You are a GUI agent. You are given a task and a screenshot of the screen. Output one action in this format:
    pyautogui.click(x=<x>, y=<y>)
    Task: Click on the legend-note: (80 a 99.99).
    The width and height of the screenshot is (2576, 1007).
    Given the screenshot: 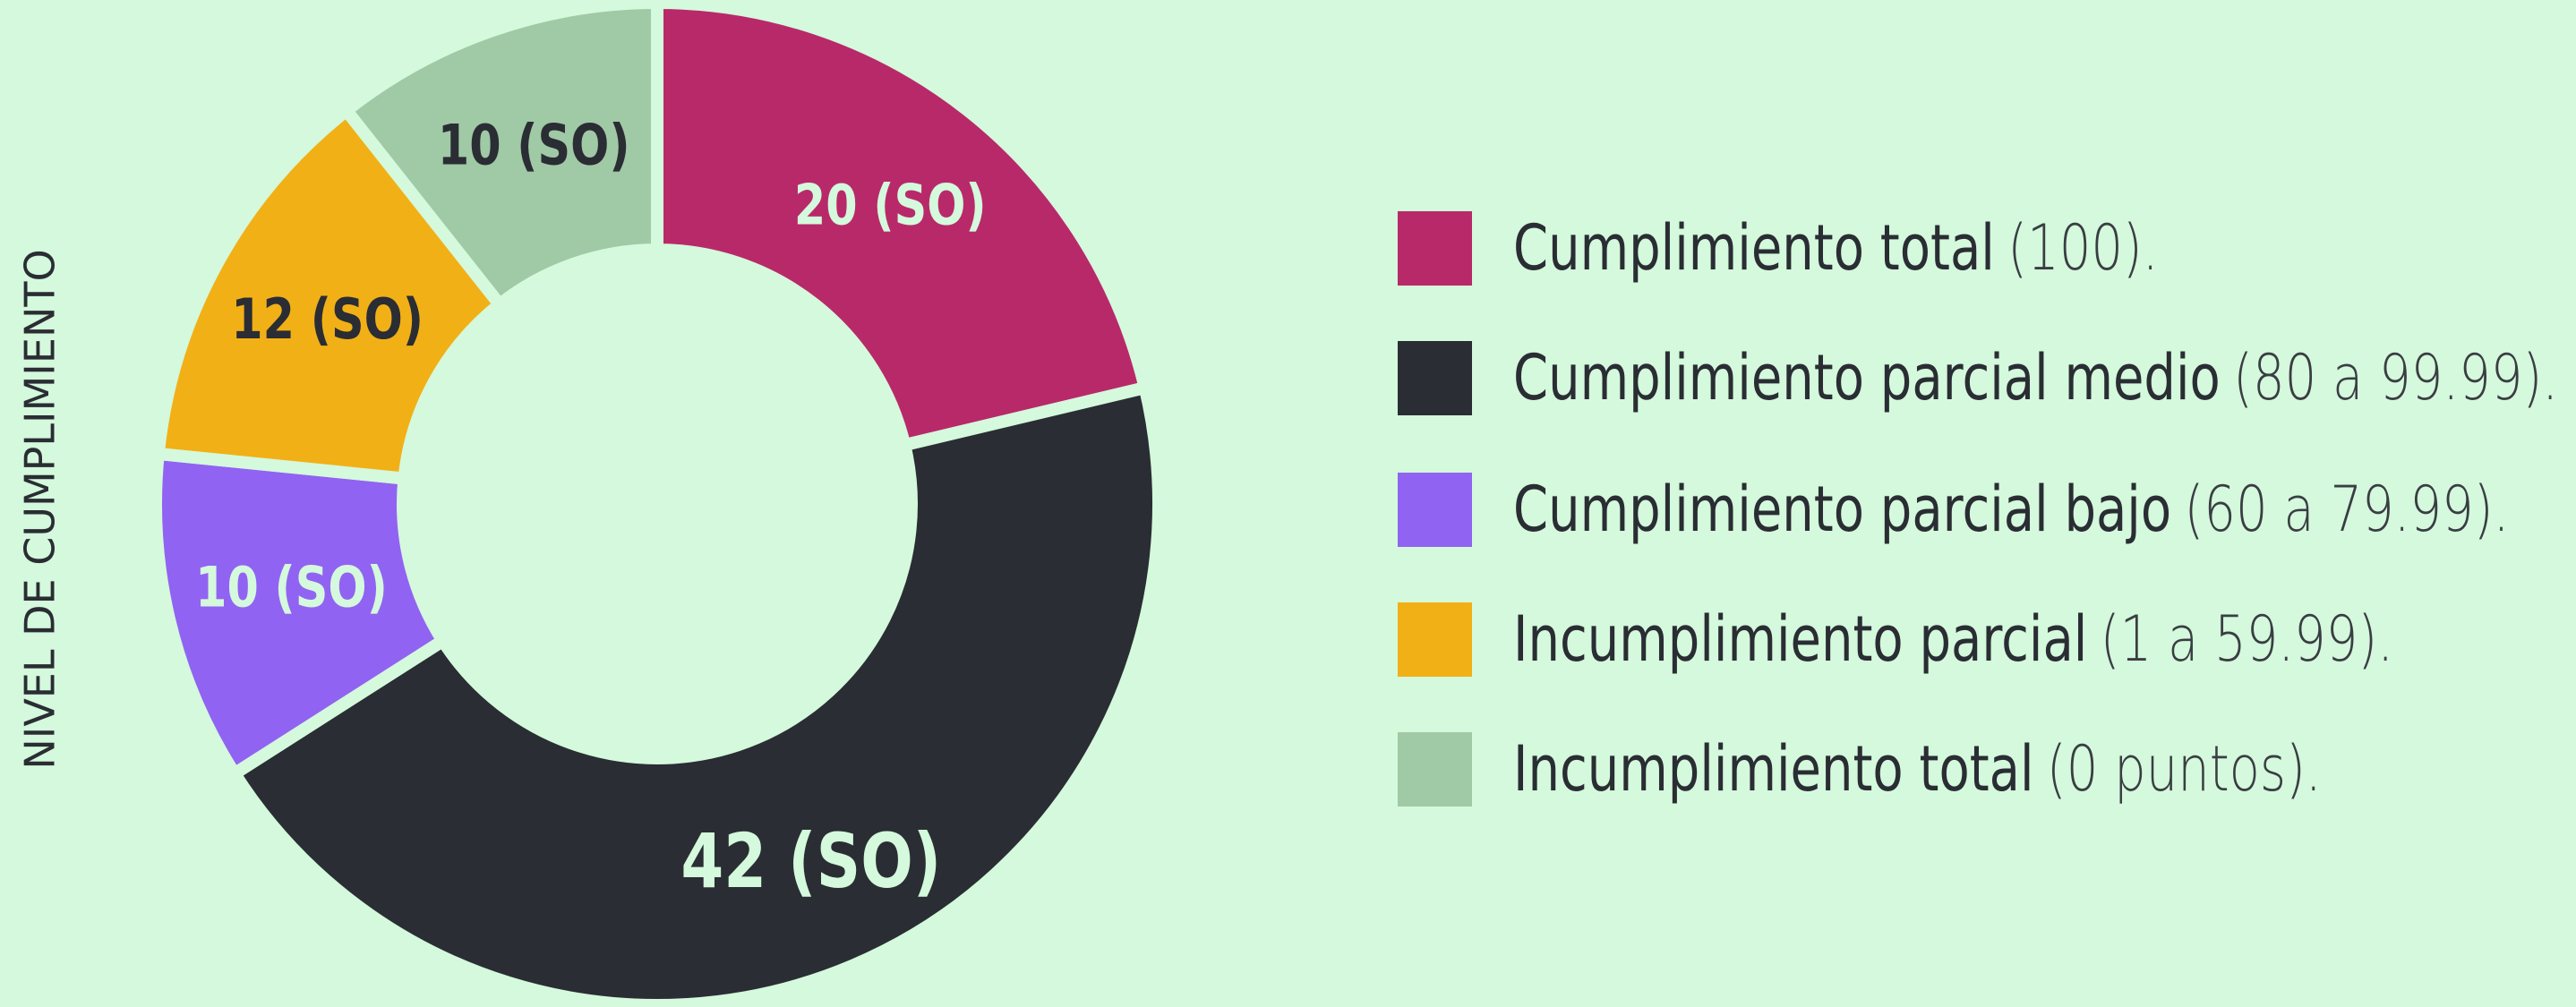 What is the action you would take?
    pyautogui.click(x=2395, y=377)
    